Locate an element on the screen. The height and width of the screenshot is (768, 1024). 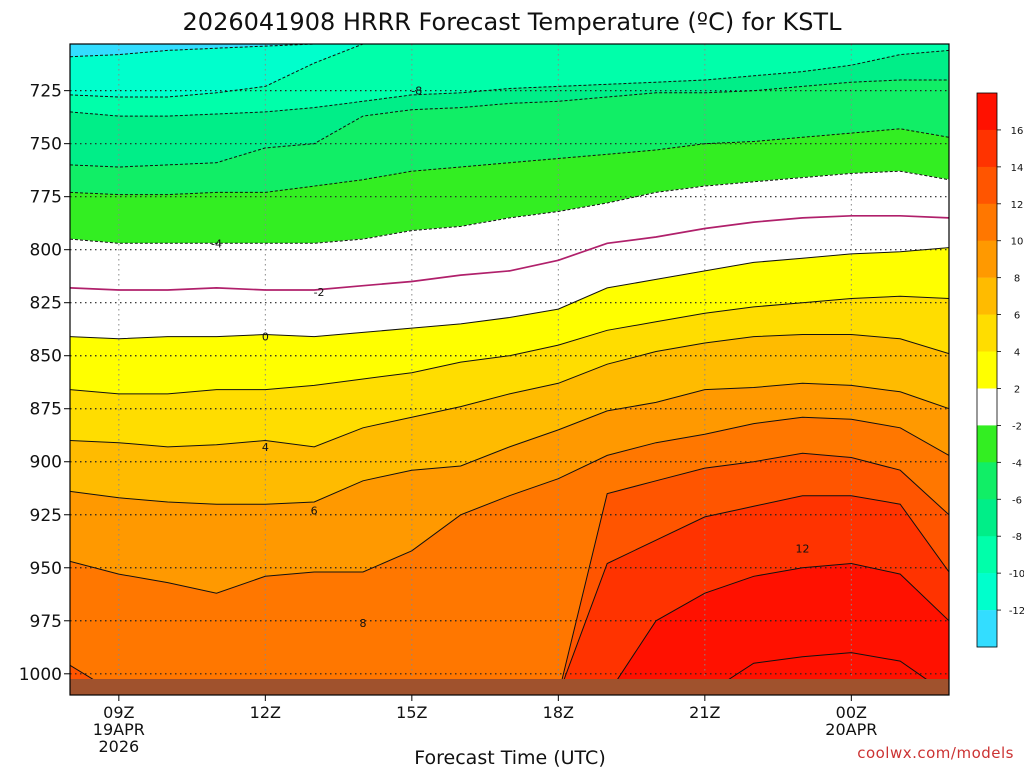
x-tick-label: 09Z is located at coordinates (118, 712).